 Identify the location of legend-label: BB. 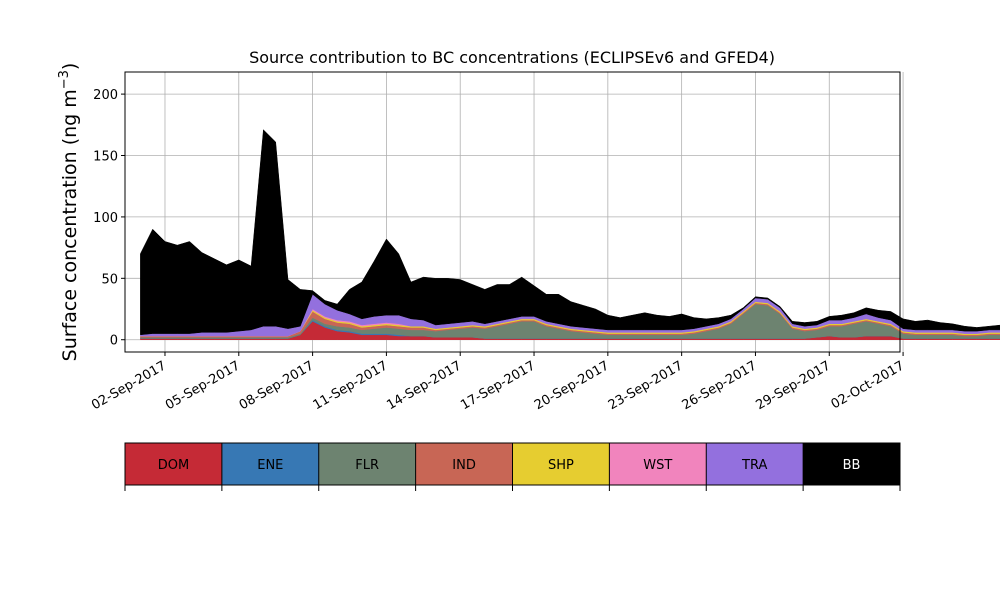
(852, 465).